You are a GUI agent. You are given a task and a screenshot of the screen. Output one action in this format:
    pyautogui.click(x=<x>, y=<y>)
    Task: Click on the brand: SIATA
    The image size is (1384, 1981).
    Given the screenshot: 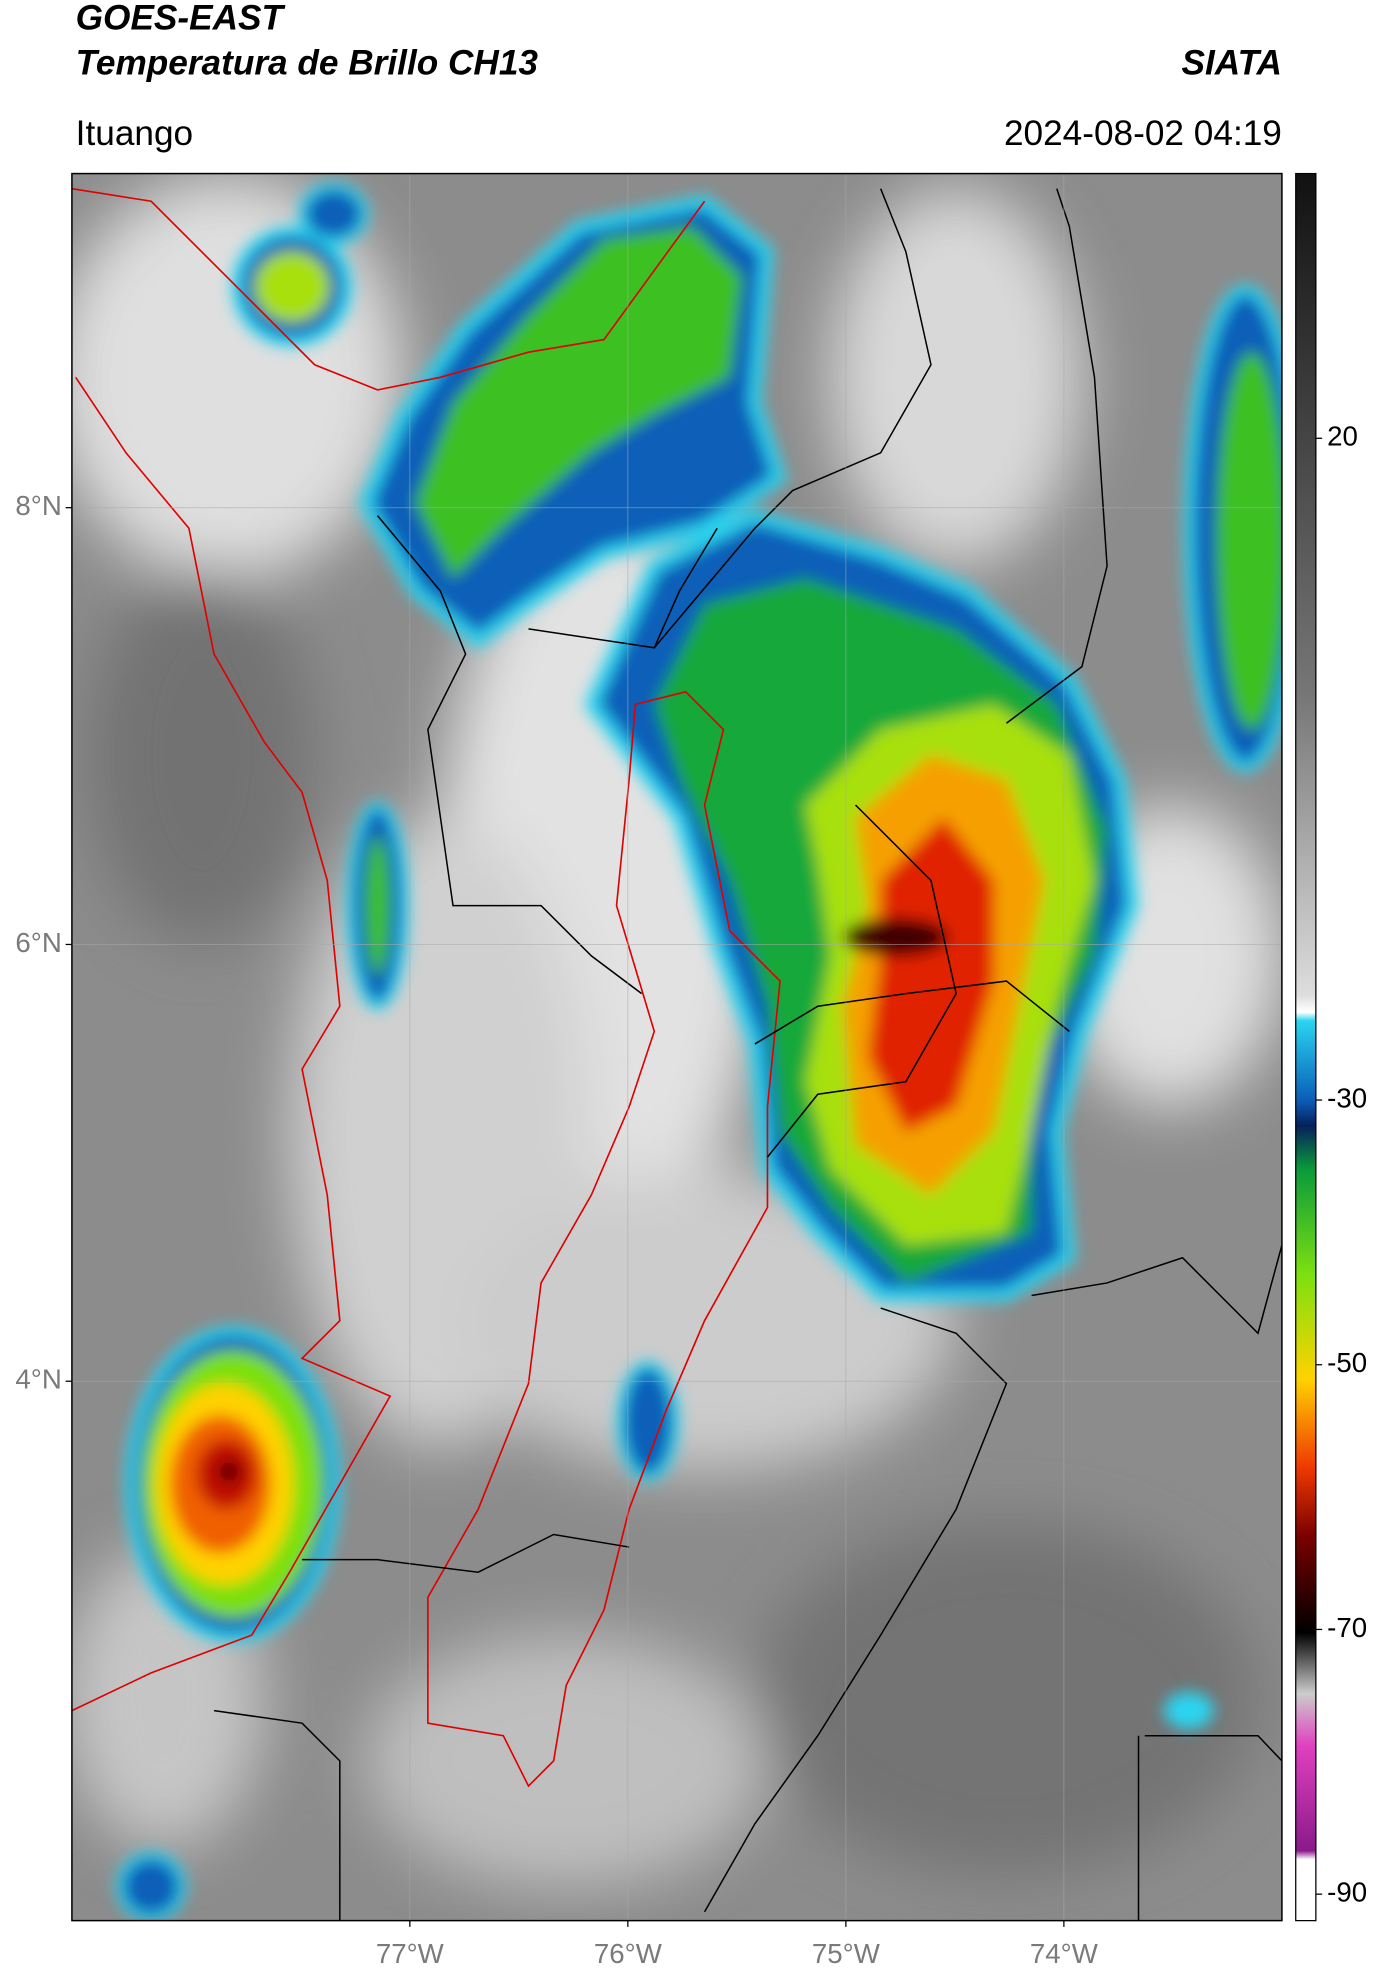 What is the action you would take?
    pyautogui.click(x=1232, y=63)
    